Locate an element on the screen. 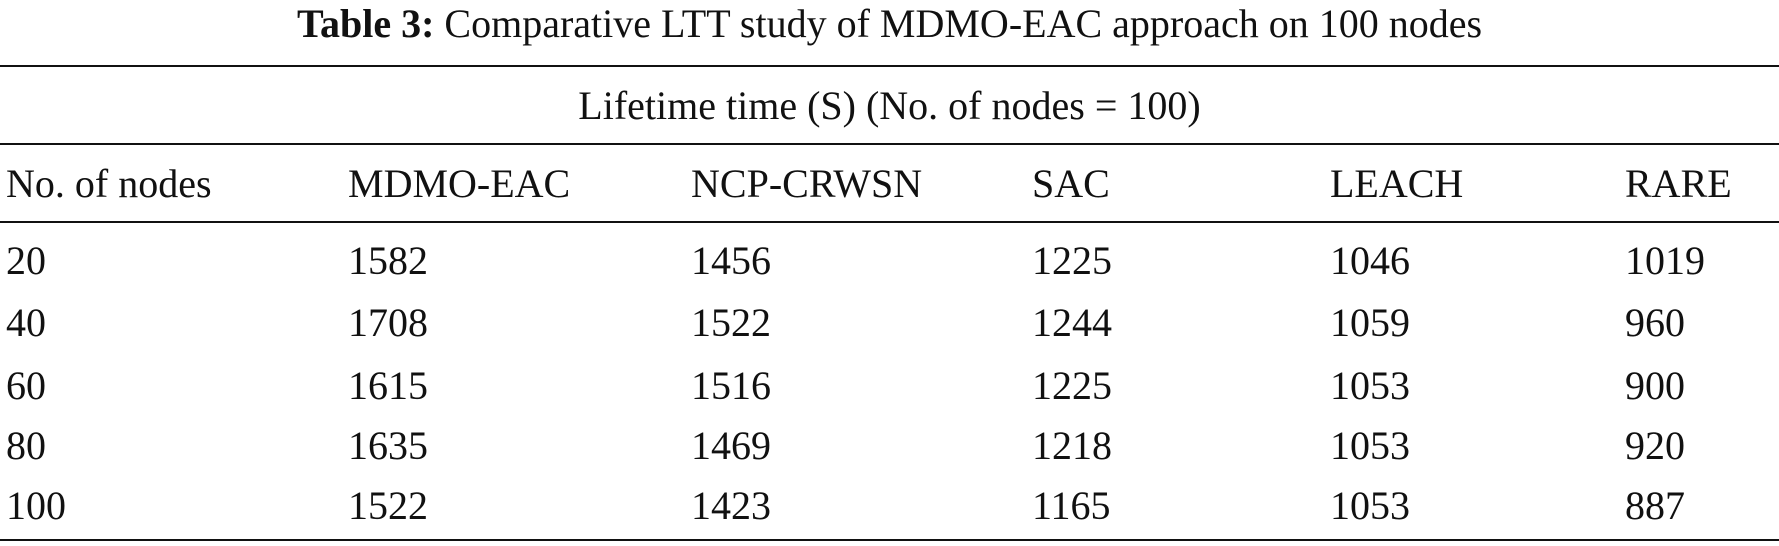 The height and width of the screenshot is (546, 1779). table-cell: 1218 is located at coordinates (1072, 445).